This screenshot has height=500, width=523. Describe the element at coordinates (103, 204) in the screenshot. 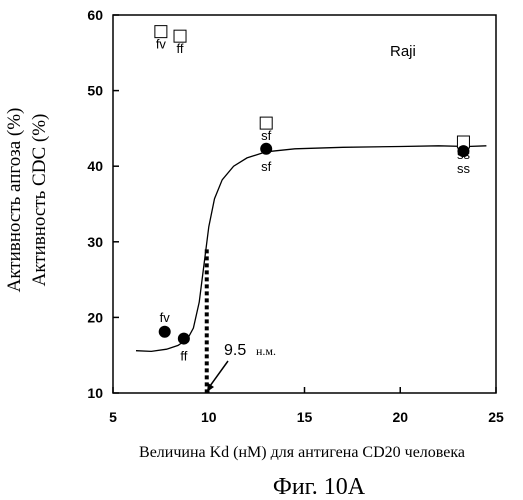

I see `y-axis-ticks: 10 20 30 40 50 60` at that location.